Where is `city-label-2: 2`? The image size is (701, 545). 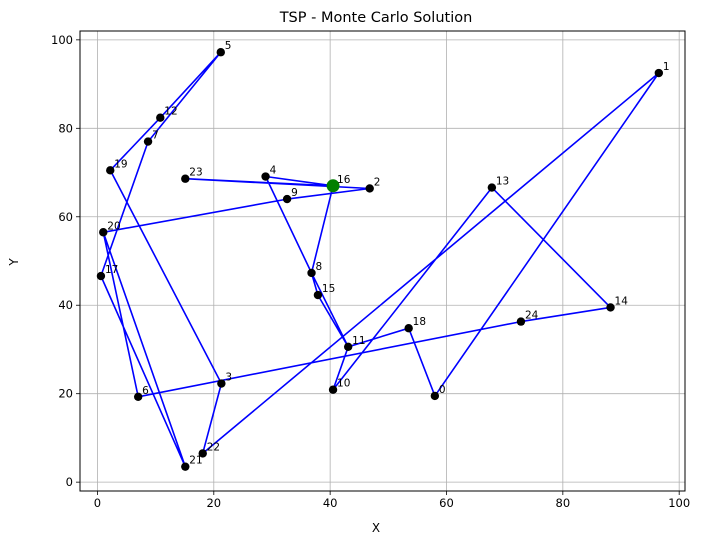 city-label-2: 2 is located at coordinates (377, 182).